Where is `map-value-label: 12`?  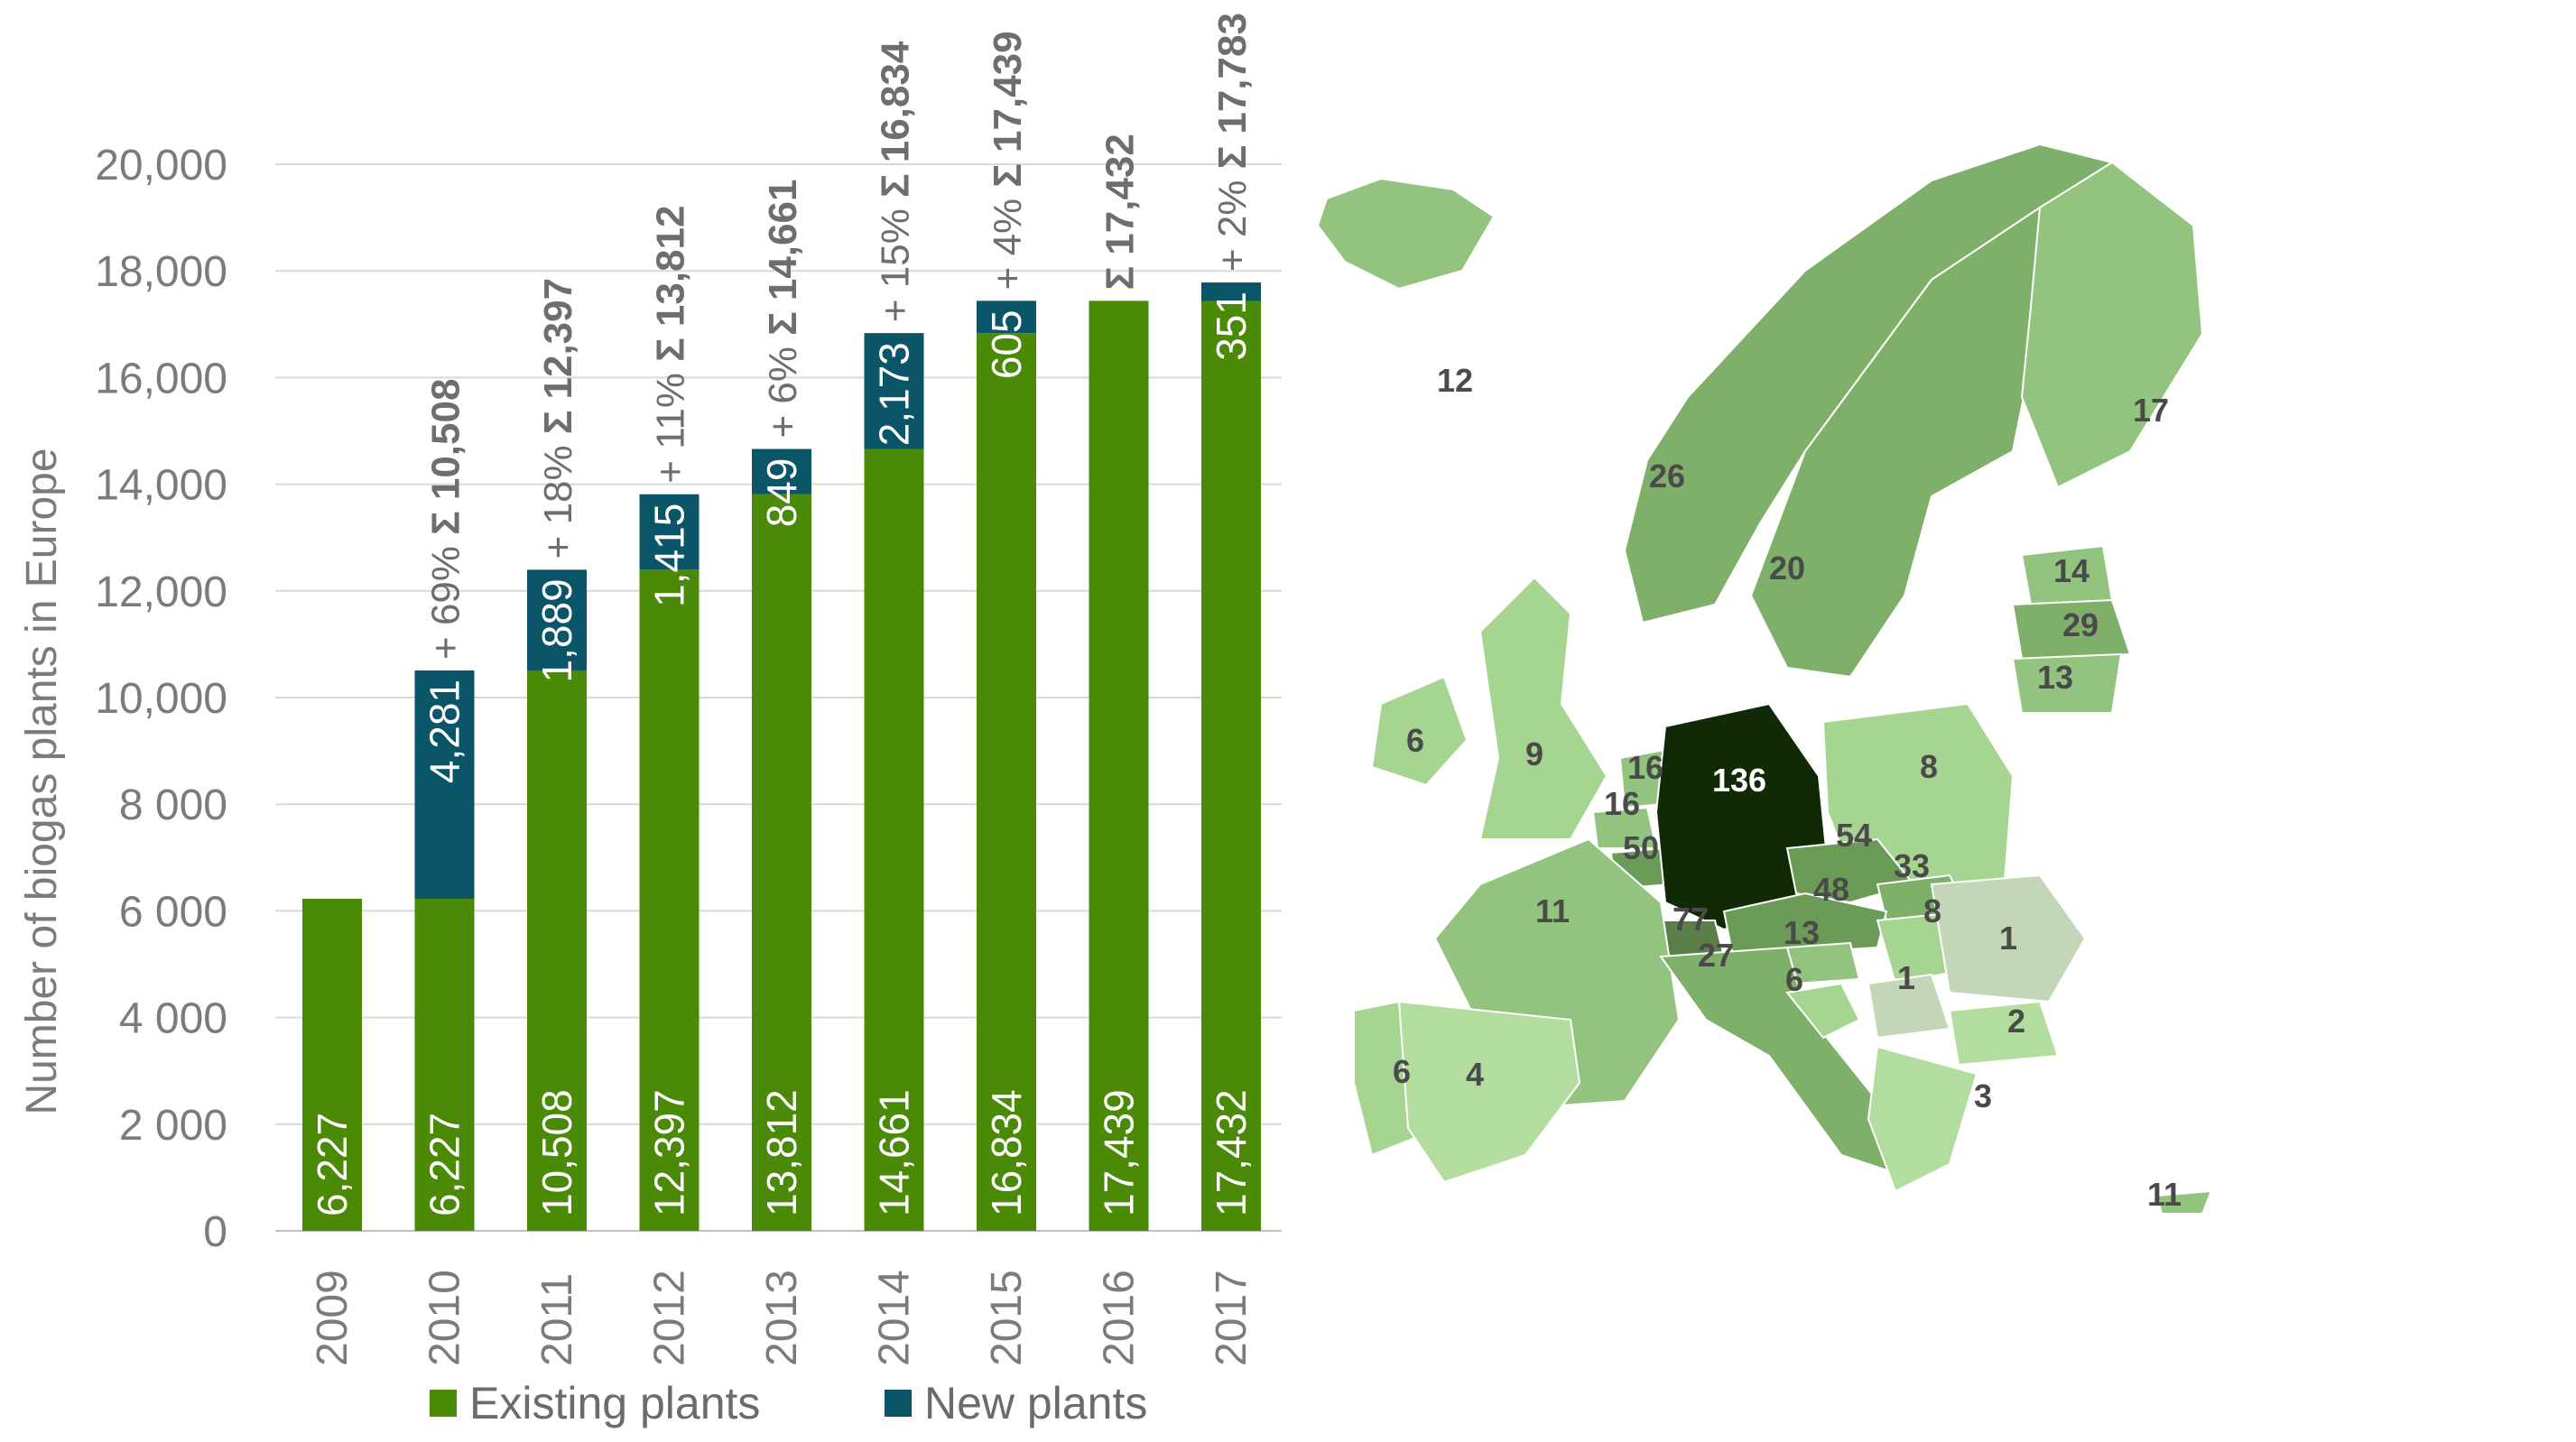 map-value-label: 12 is located at coordinates (1455, 380).